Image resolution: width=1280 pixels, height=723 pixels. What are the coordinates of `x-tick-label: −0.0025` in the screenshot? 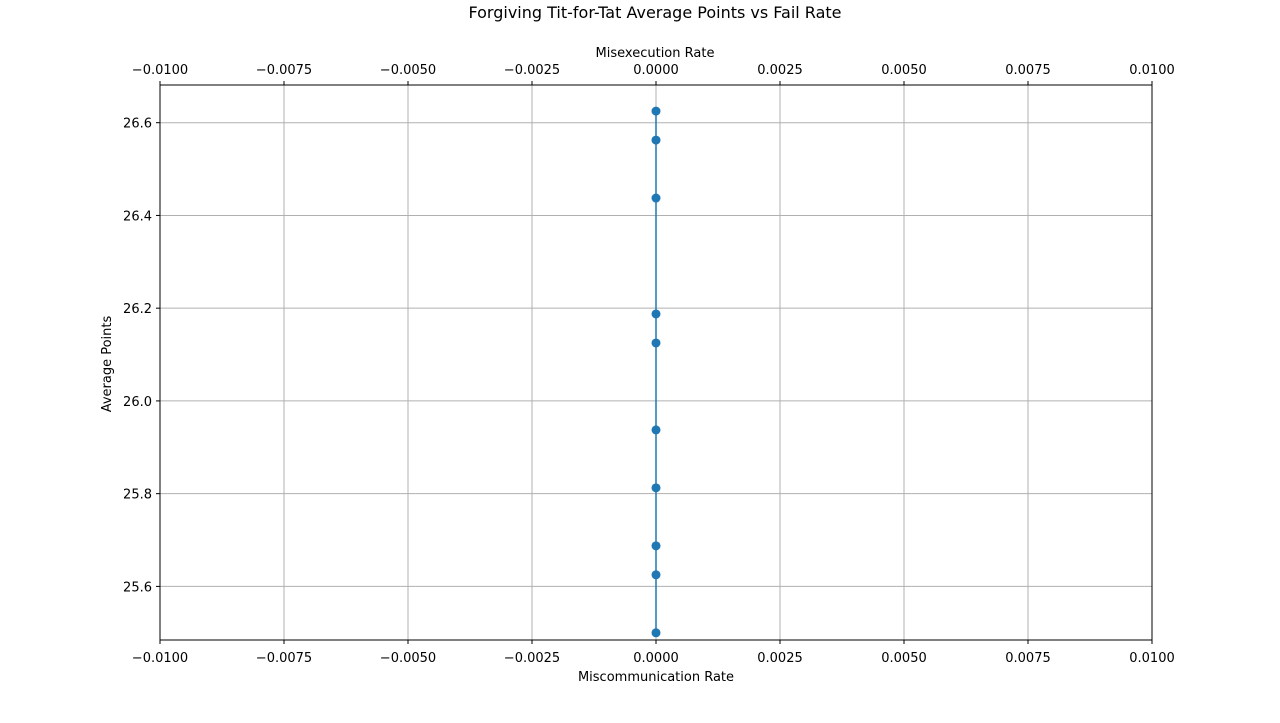 It's located at (532, 658).